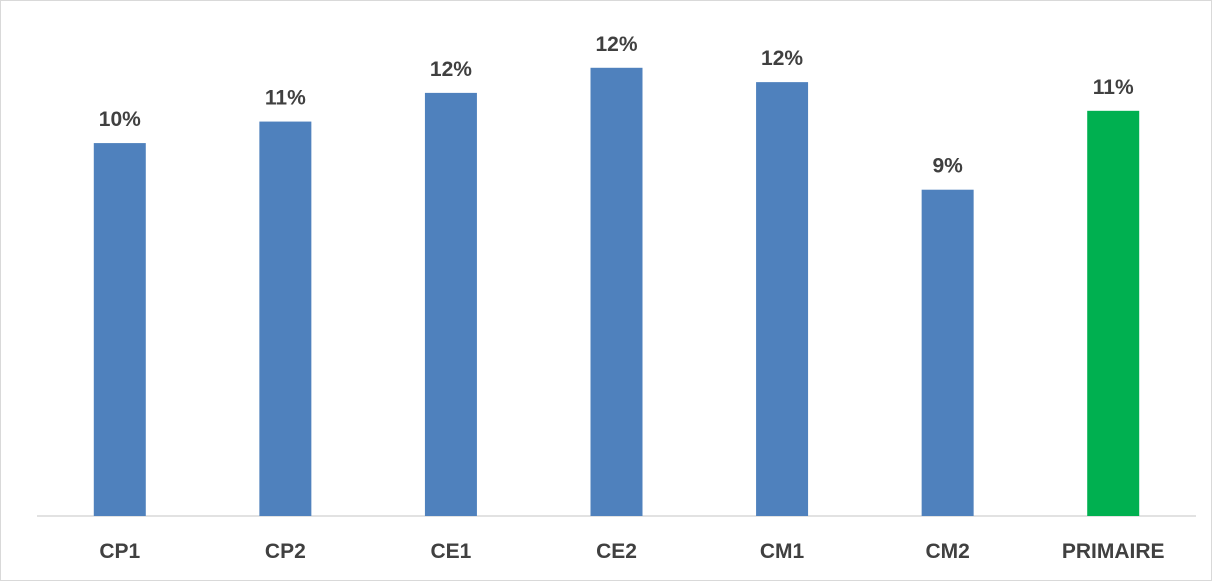 This screenshot has height=583, width=1214. I want to click on data-label-primaire: 11%, so click(1113, 87).